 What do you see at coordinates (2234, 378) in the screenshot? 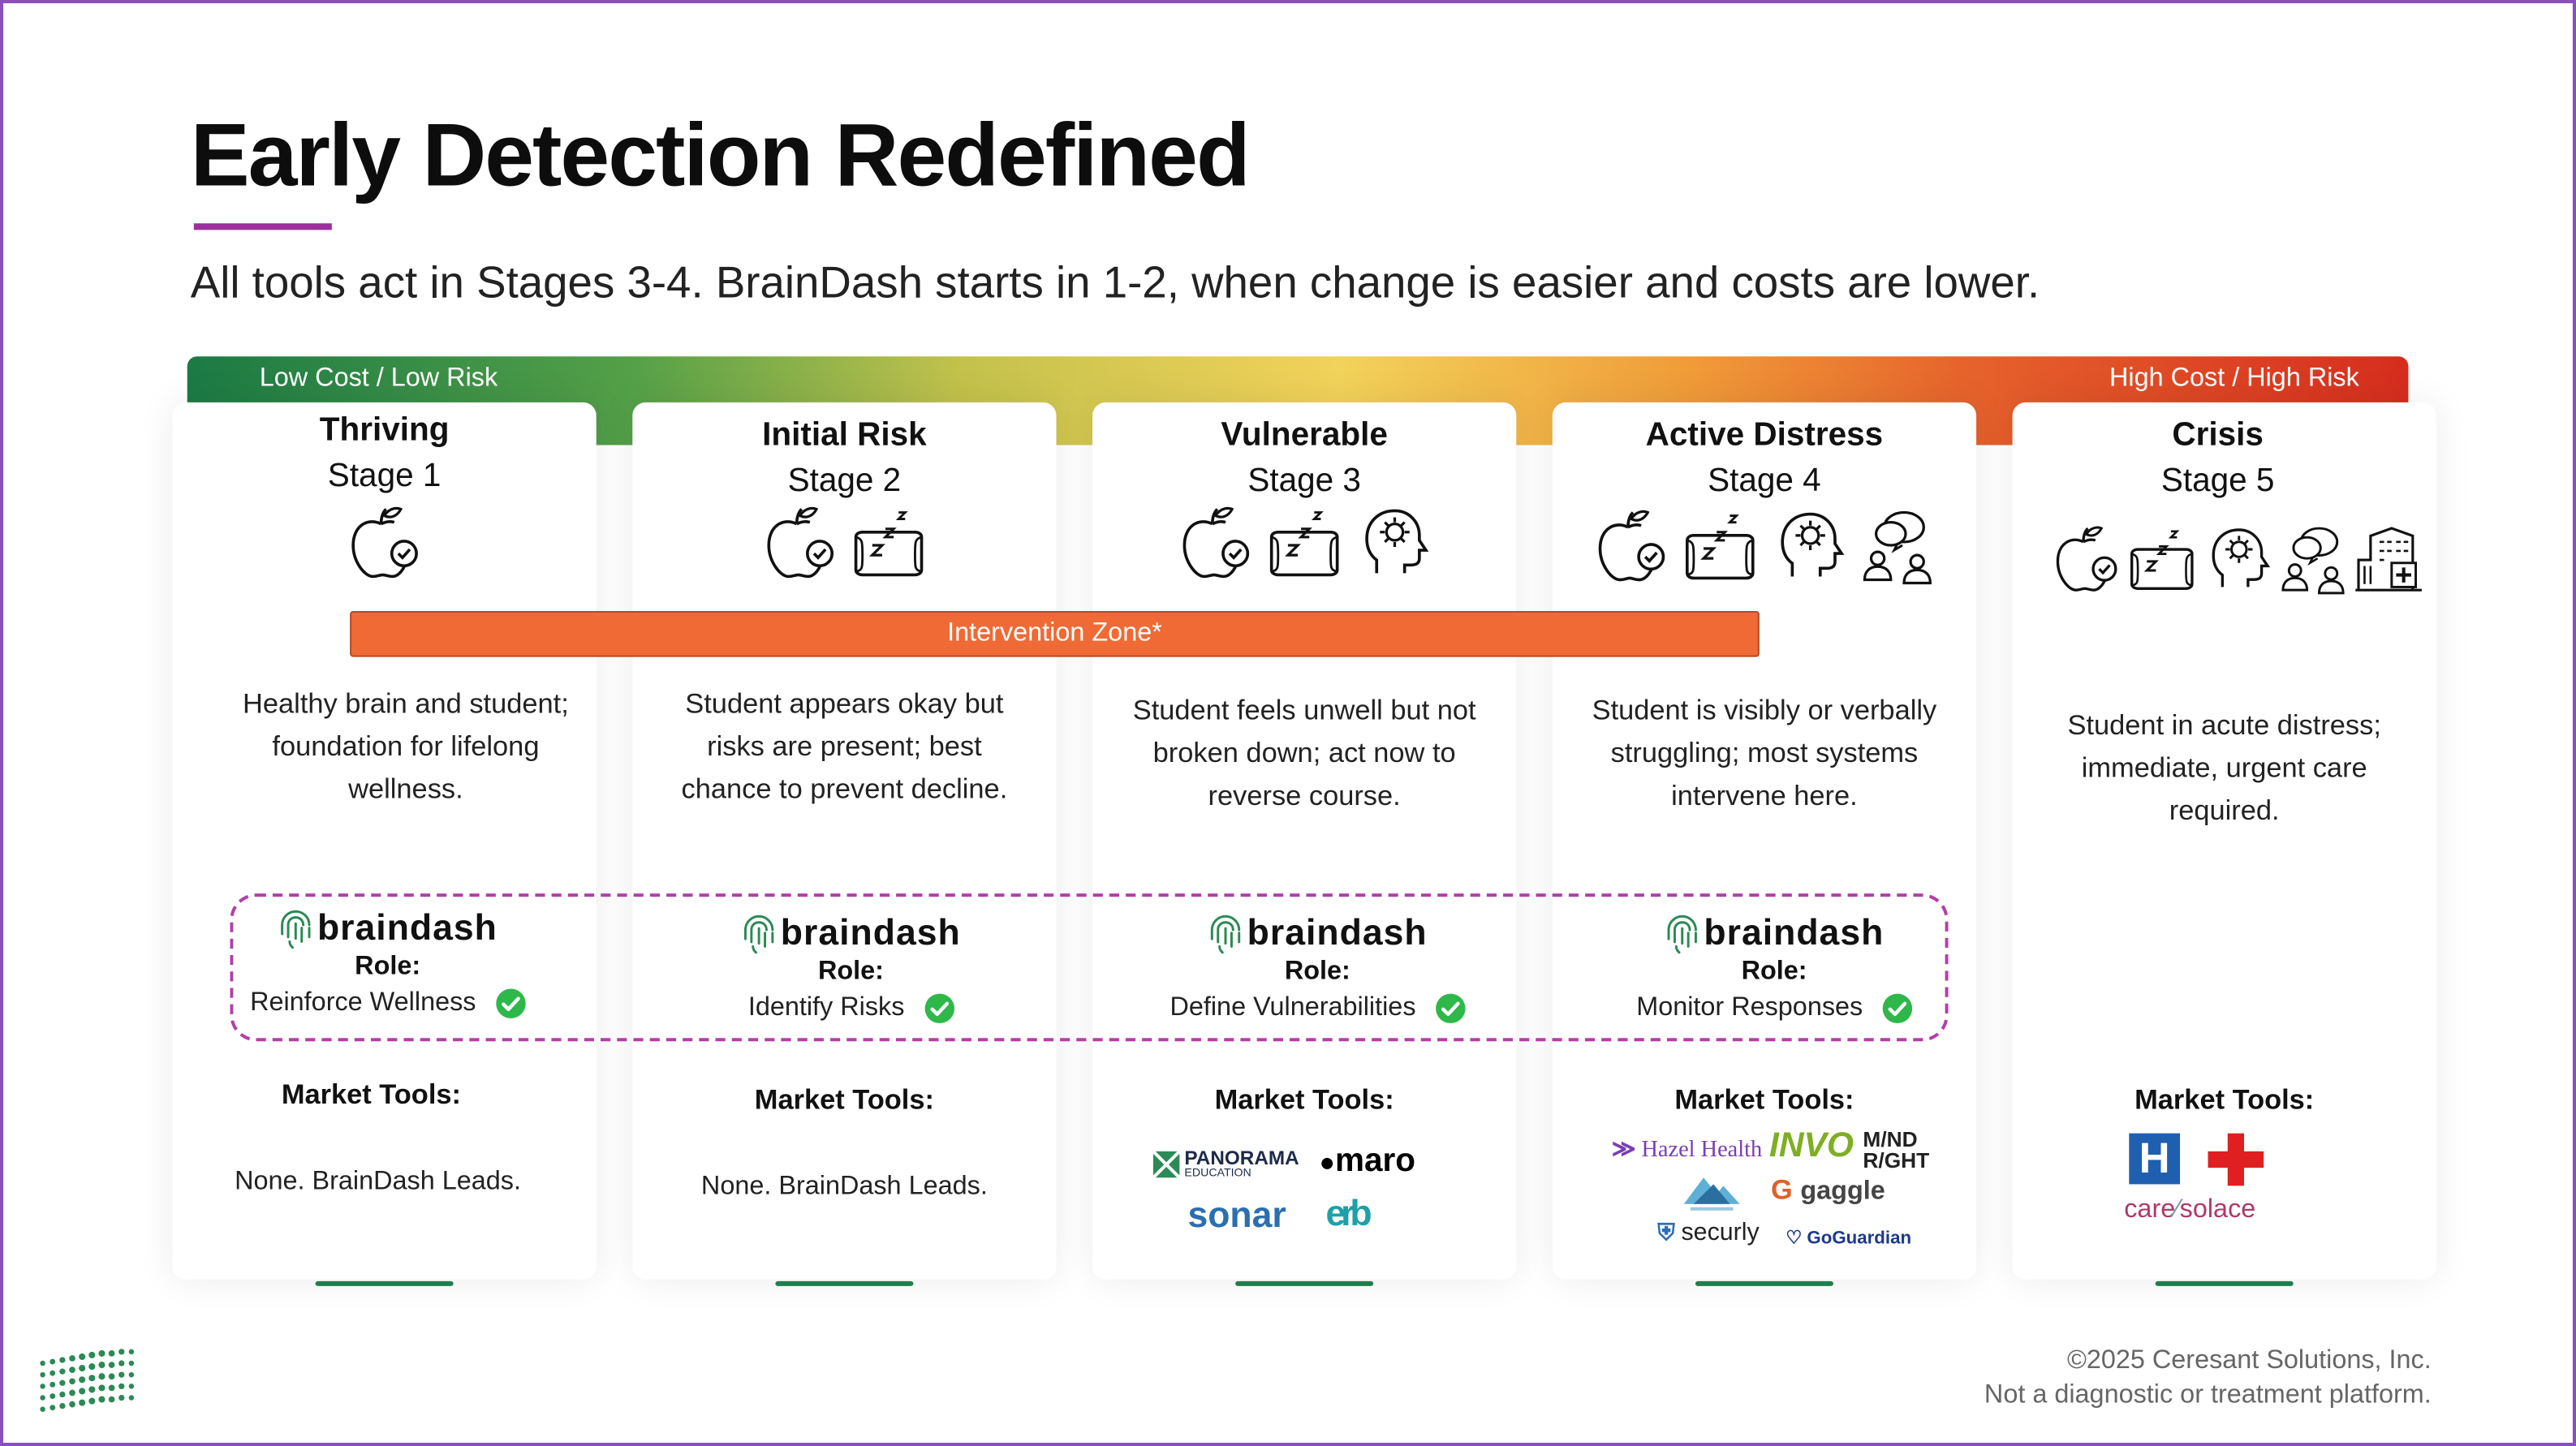
I see `high-risk-label: High Cost / High Risk` at bounding box center [2234, 378].